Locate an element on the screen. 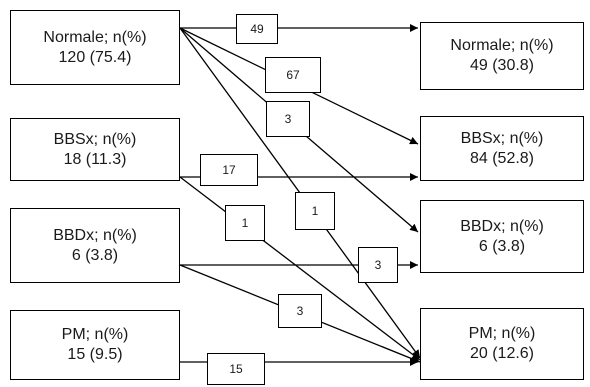 Image resolution: width=590 pixels, height=387 pixels. left-box-bbdx-value: 6 (3.8) is located at coordinates (95, 255).